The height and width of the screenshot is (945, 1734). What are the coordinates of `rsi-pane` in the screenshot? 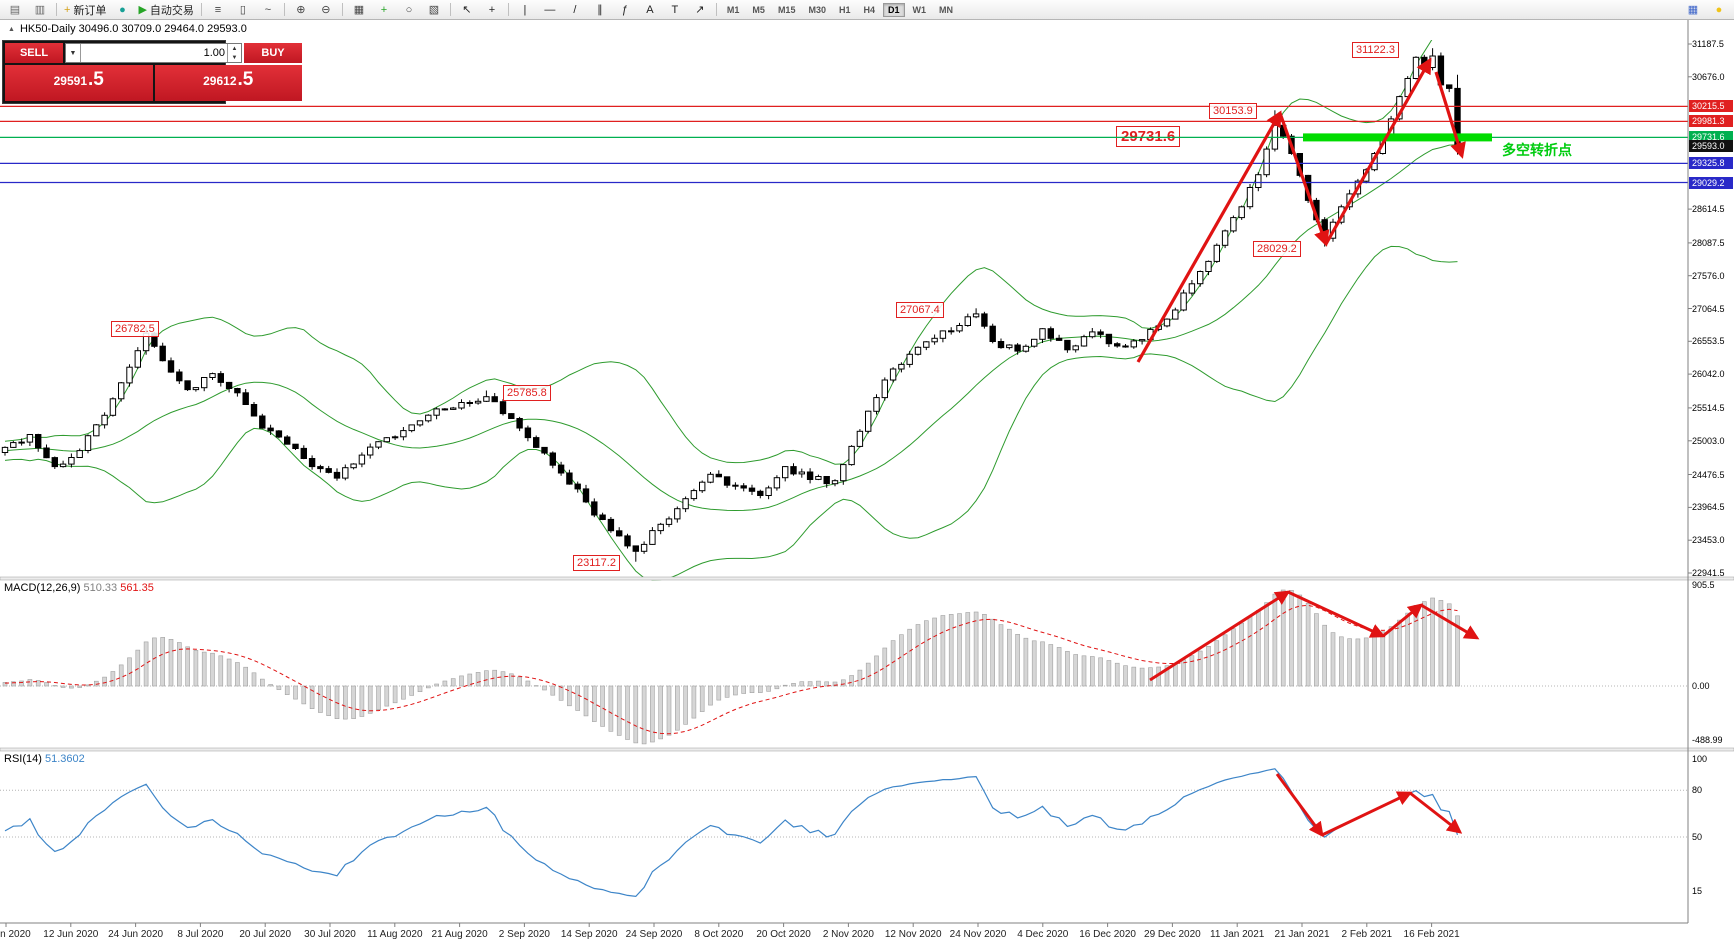 It's located at (844, 833).